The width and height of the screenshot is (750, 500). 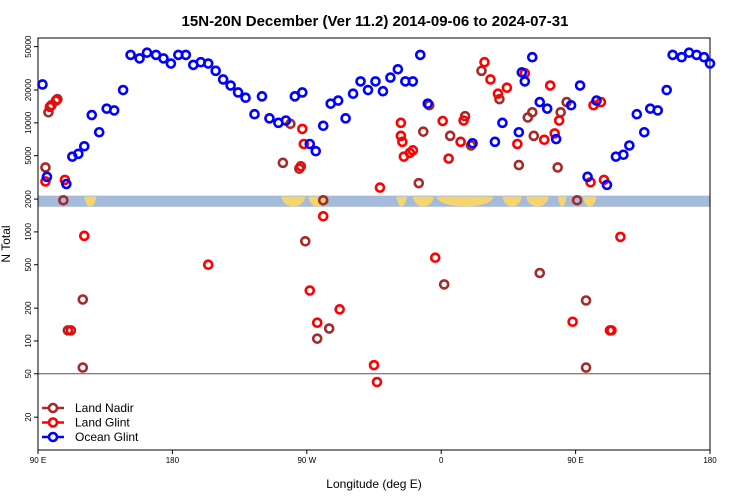 I want to click on x-axis: 90 E 180 90 W 0 90 E 180, so click(x=373, y=457).